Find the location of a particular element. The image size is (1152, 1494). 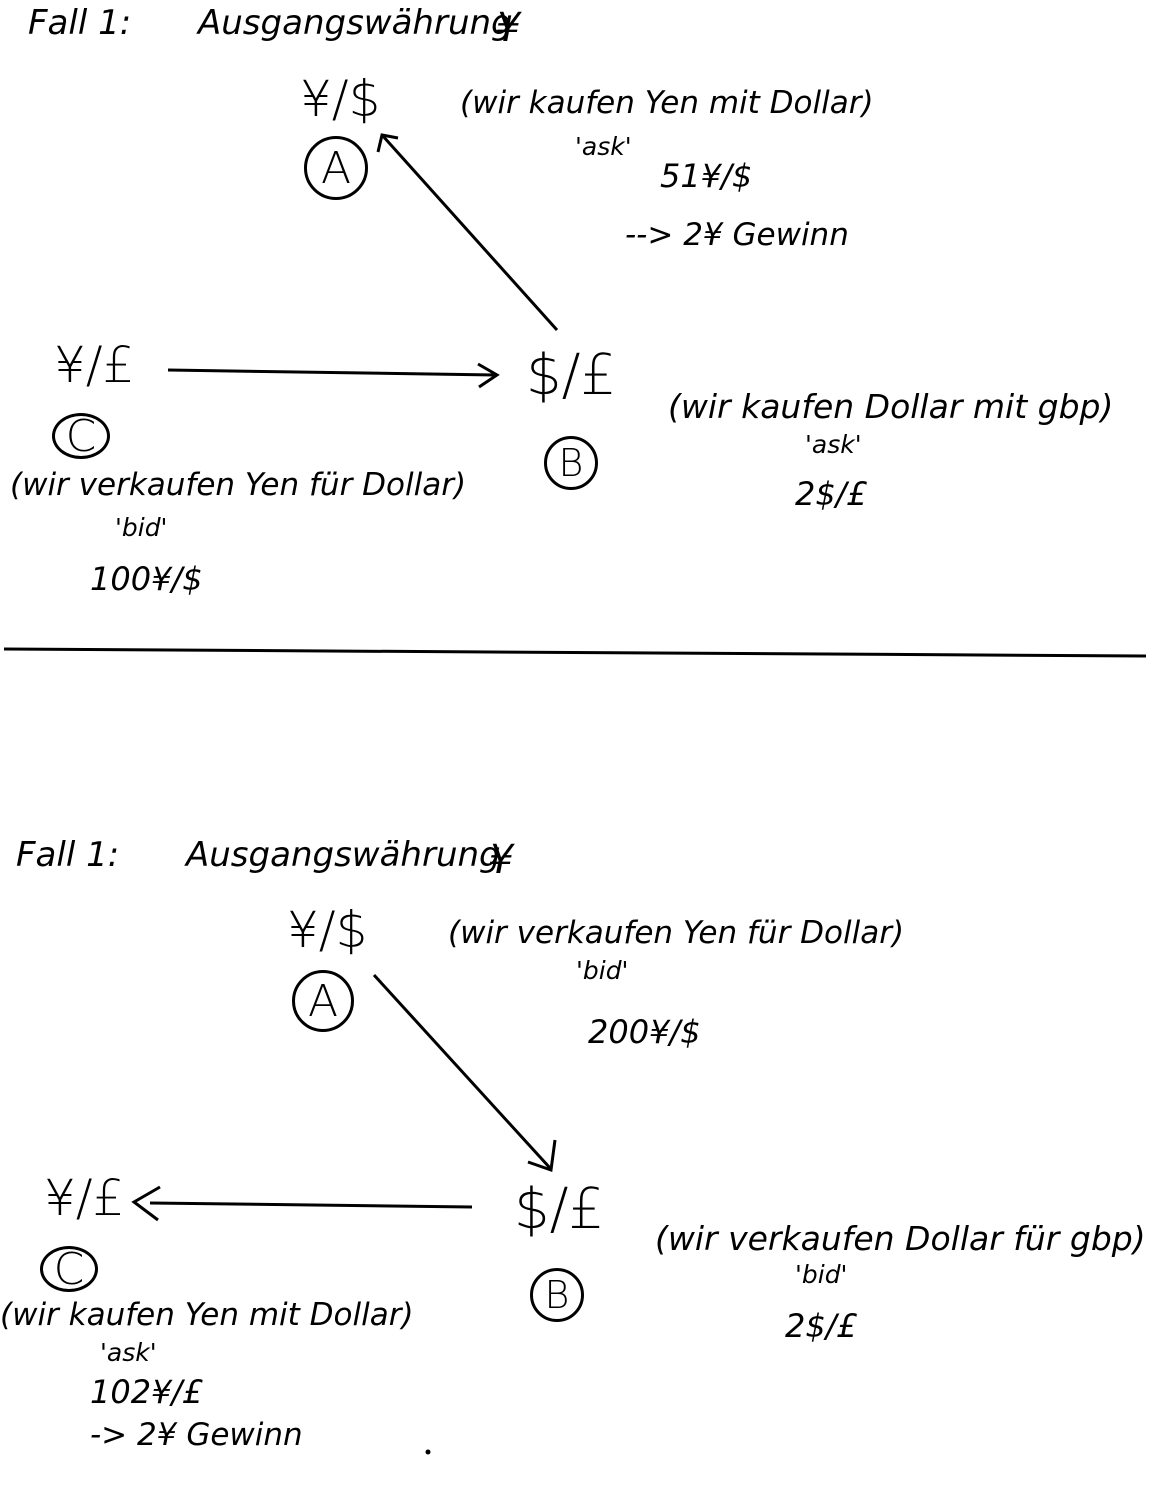

case2-node-b-side: 'bid' is located at coordinates (821, 1274).